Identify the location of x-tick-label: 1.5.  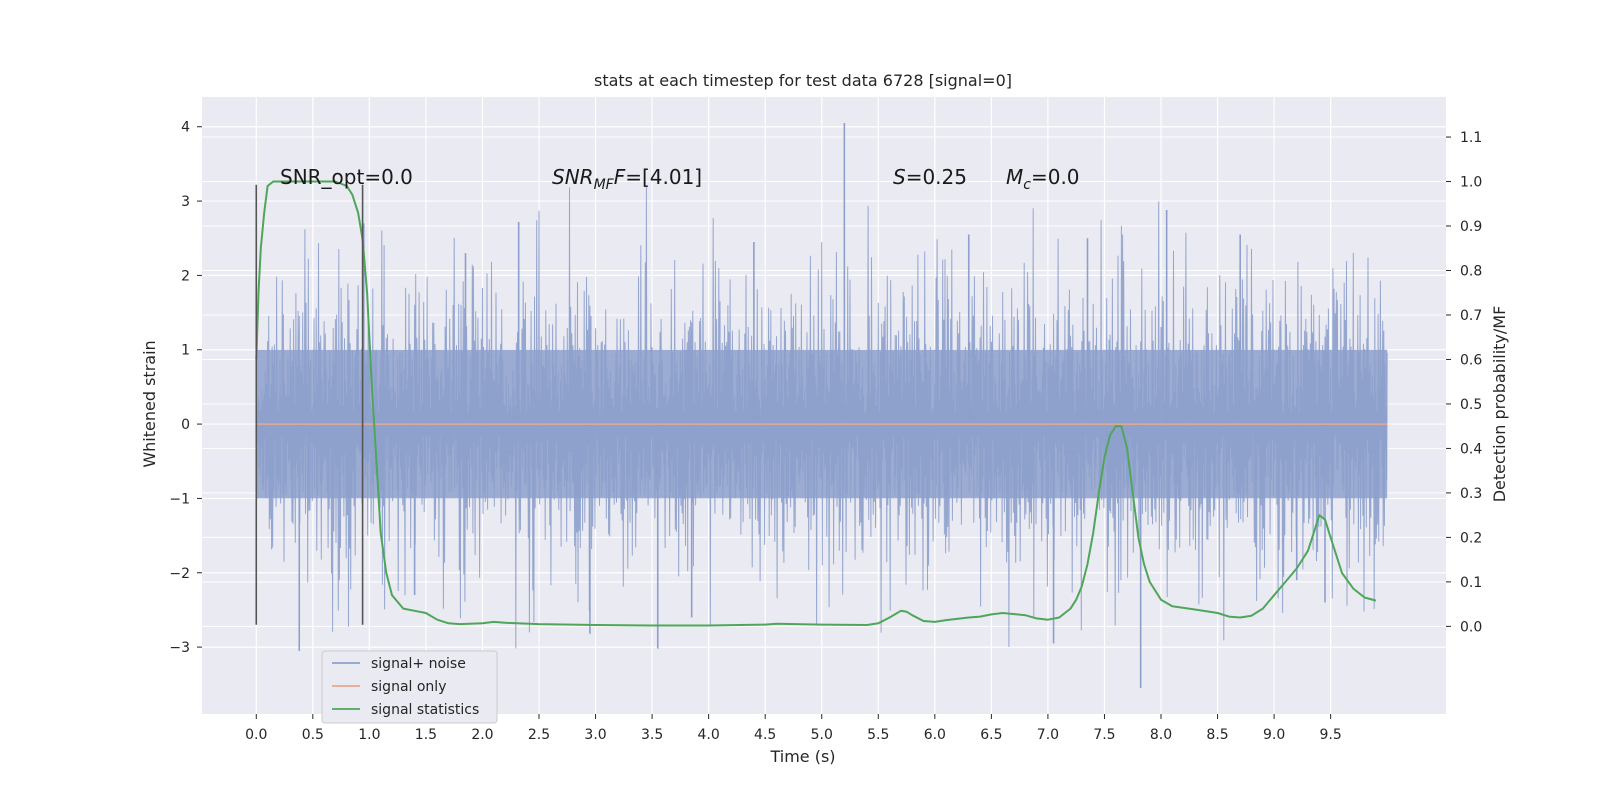
(426, 735).